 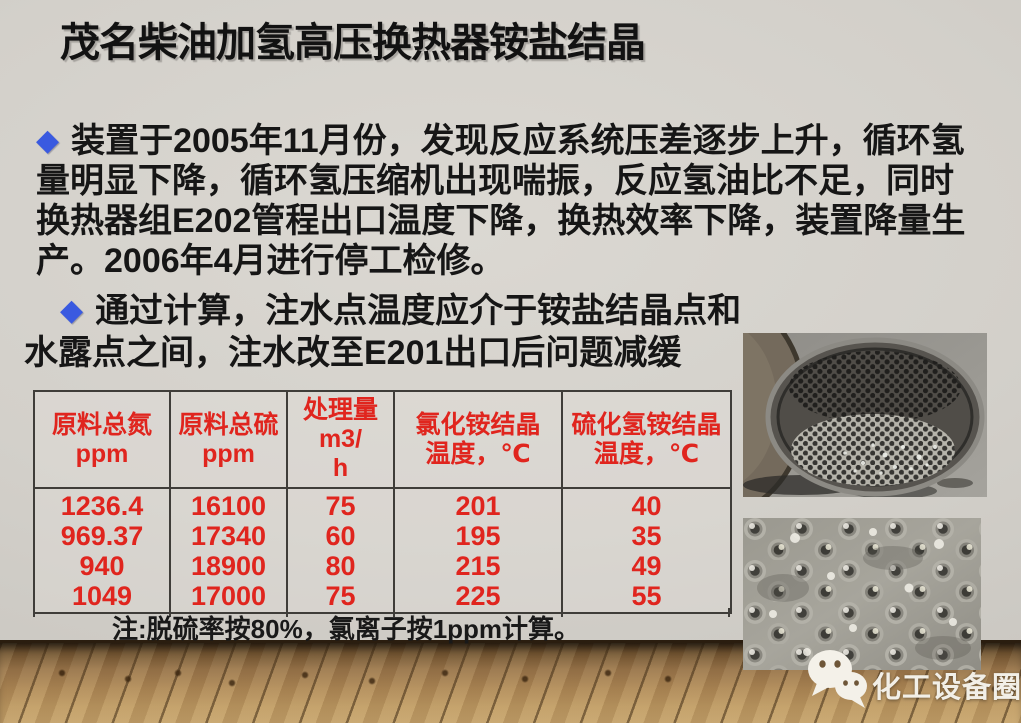 I want to click on cell-total-sulfur: 16100 17340 18900 17000, so click(x=228, y=550).